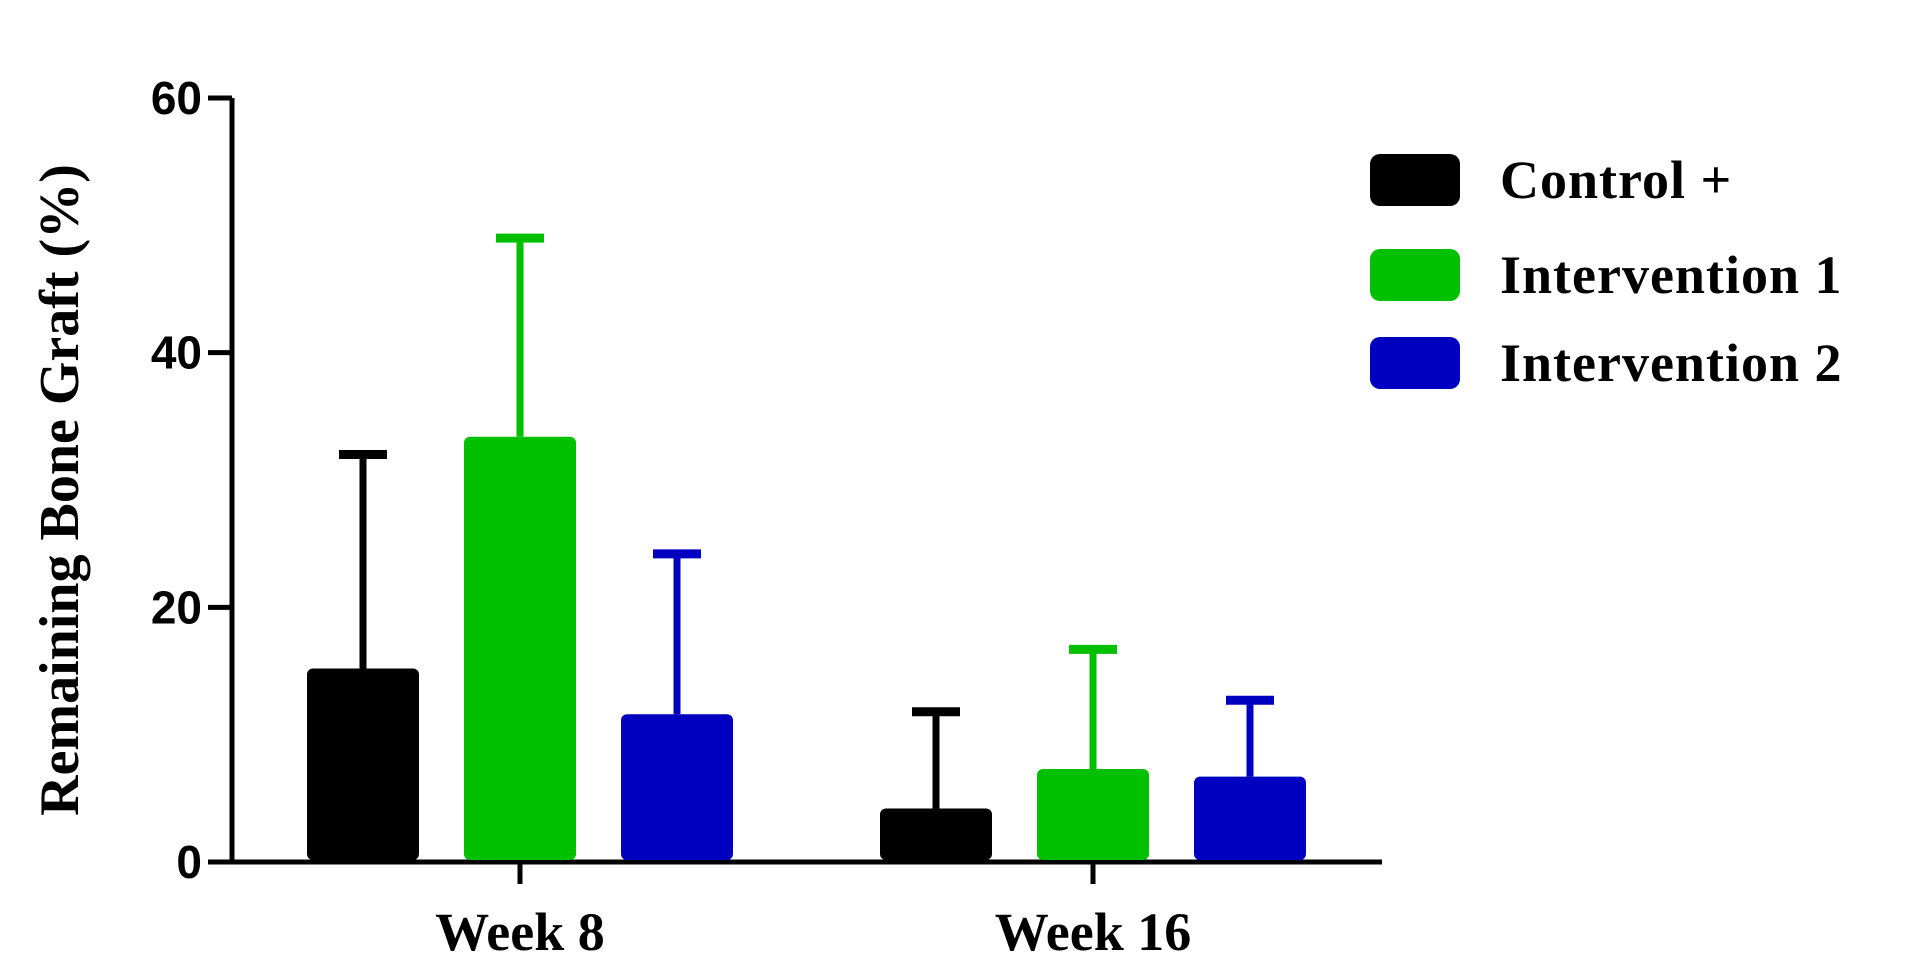 The image size is (1913, 965). Describe the element at coordinates (189, 862) in the screenshot. I see `y-tick-label: 0` at that location.